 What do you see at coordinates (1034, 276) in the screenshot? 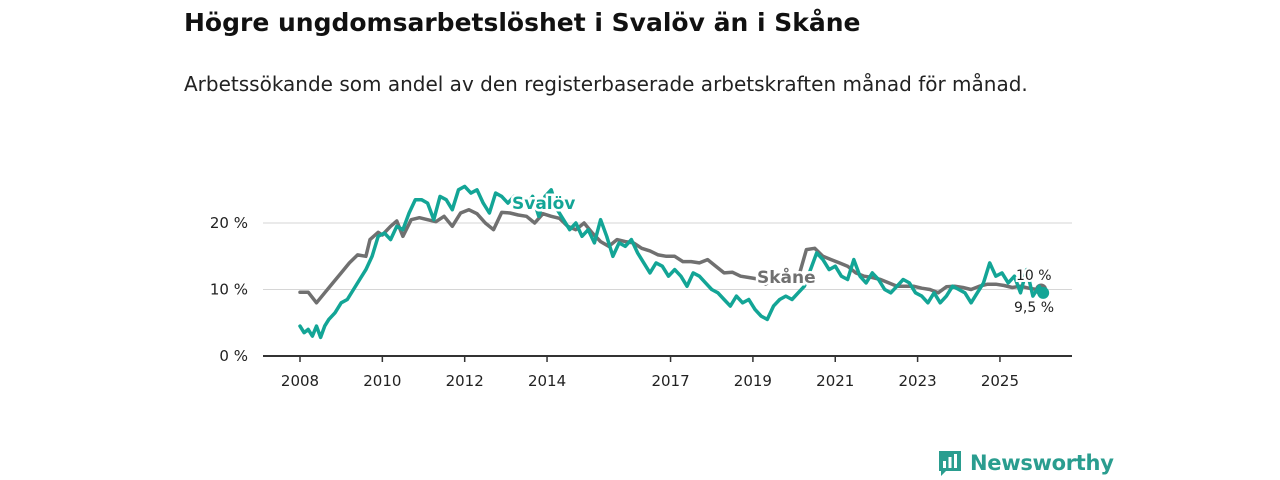
I see `end-value-label-skane: 10 %` at bounding box center [1034, 276].